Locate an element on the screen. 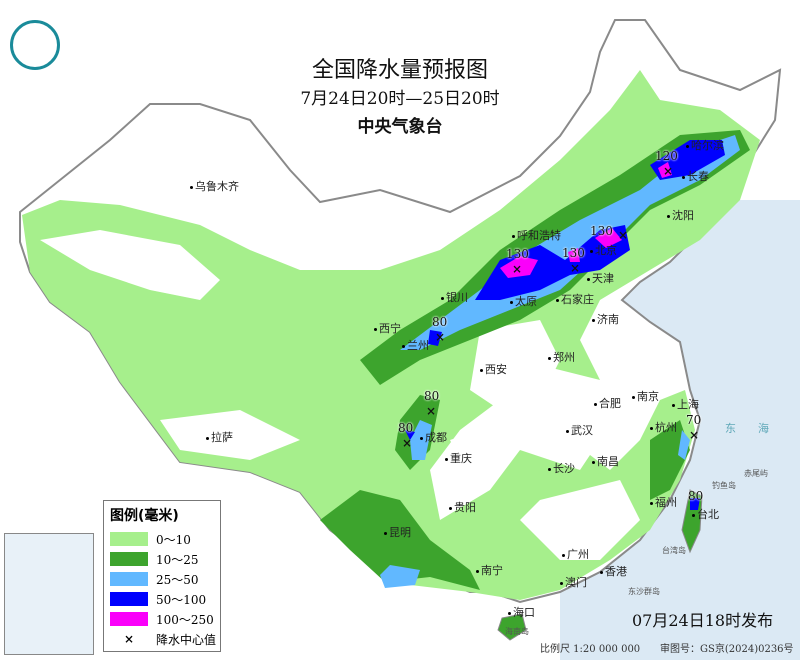  city-label: 北京 is located at coordinates (603, 250).